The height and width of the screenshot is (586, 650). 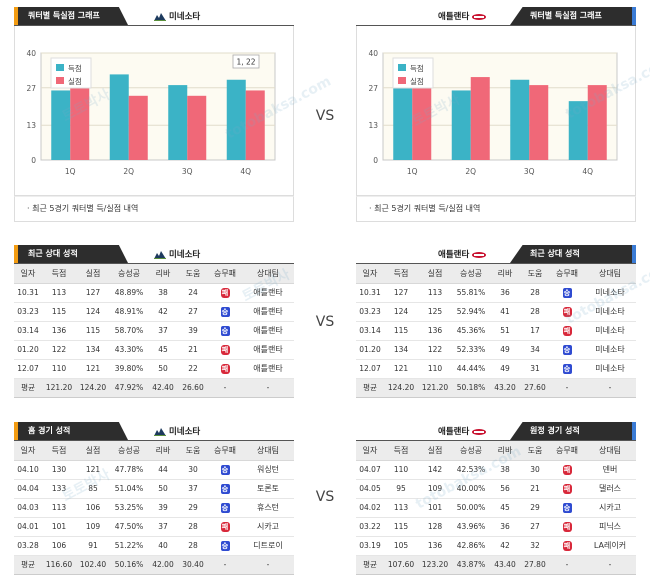 I want to click on stat-cell: 04.02, so click(x=370, y=508).